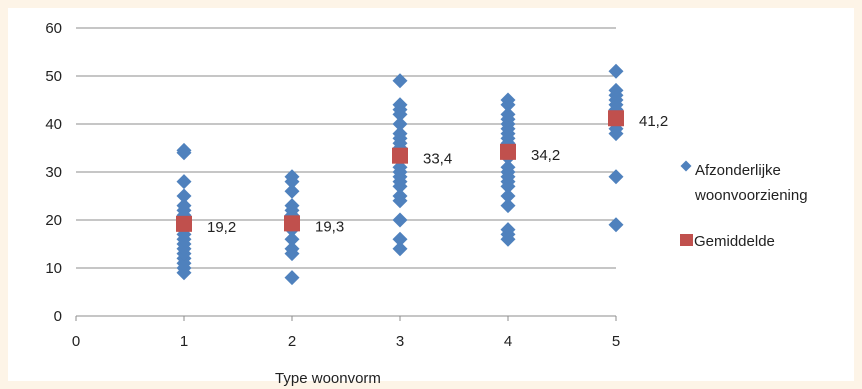  Describe the element at coordinates (686, 166) in the screenshot. I see `legend-marker-diamond` at that location.